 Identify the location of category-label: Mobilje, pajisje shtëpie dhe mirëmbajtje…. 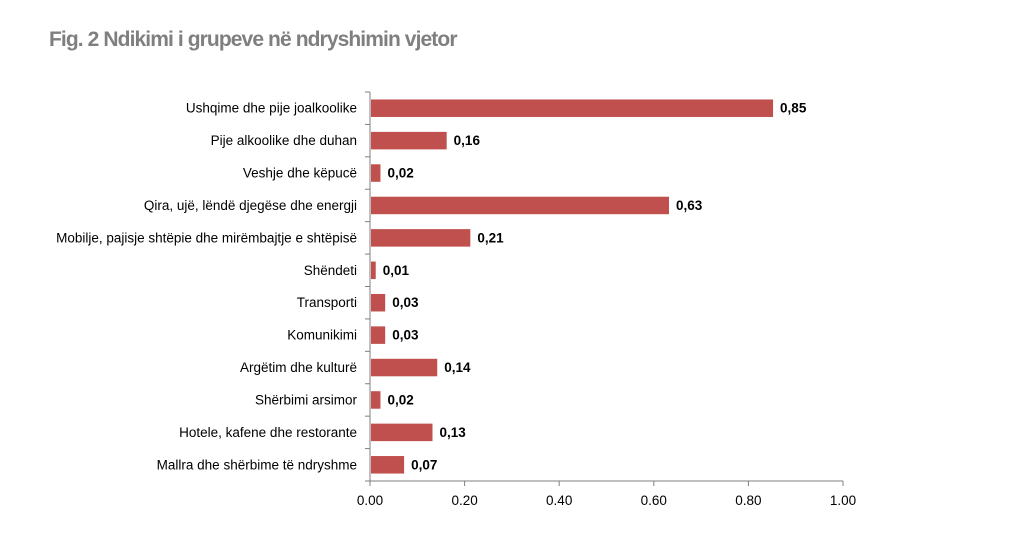
(206, 237).